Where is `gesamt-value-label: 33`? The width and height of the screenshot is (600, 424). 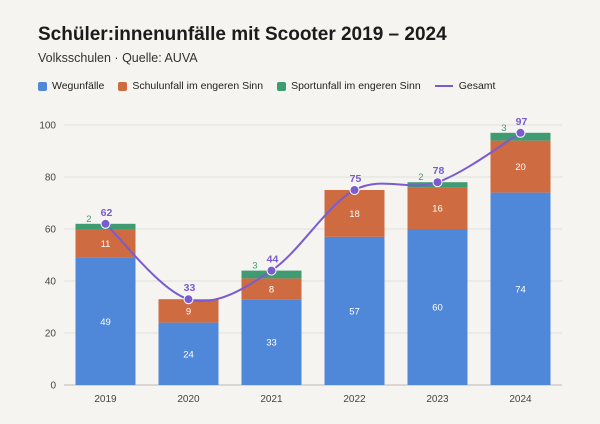
gesamt-value-label: 33 is located at coordinates (190, 288).